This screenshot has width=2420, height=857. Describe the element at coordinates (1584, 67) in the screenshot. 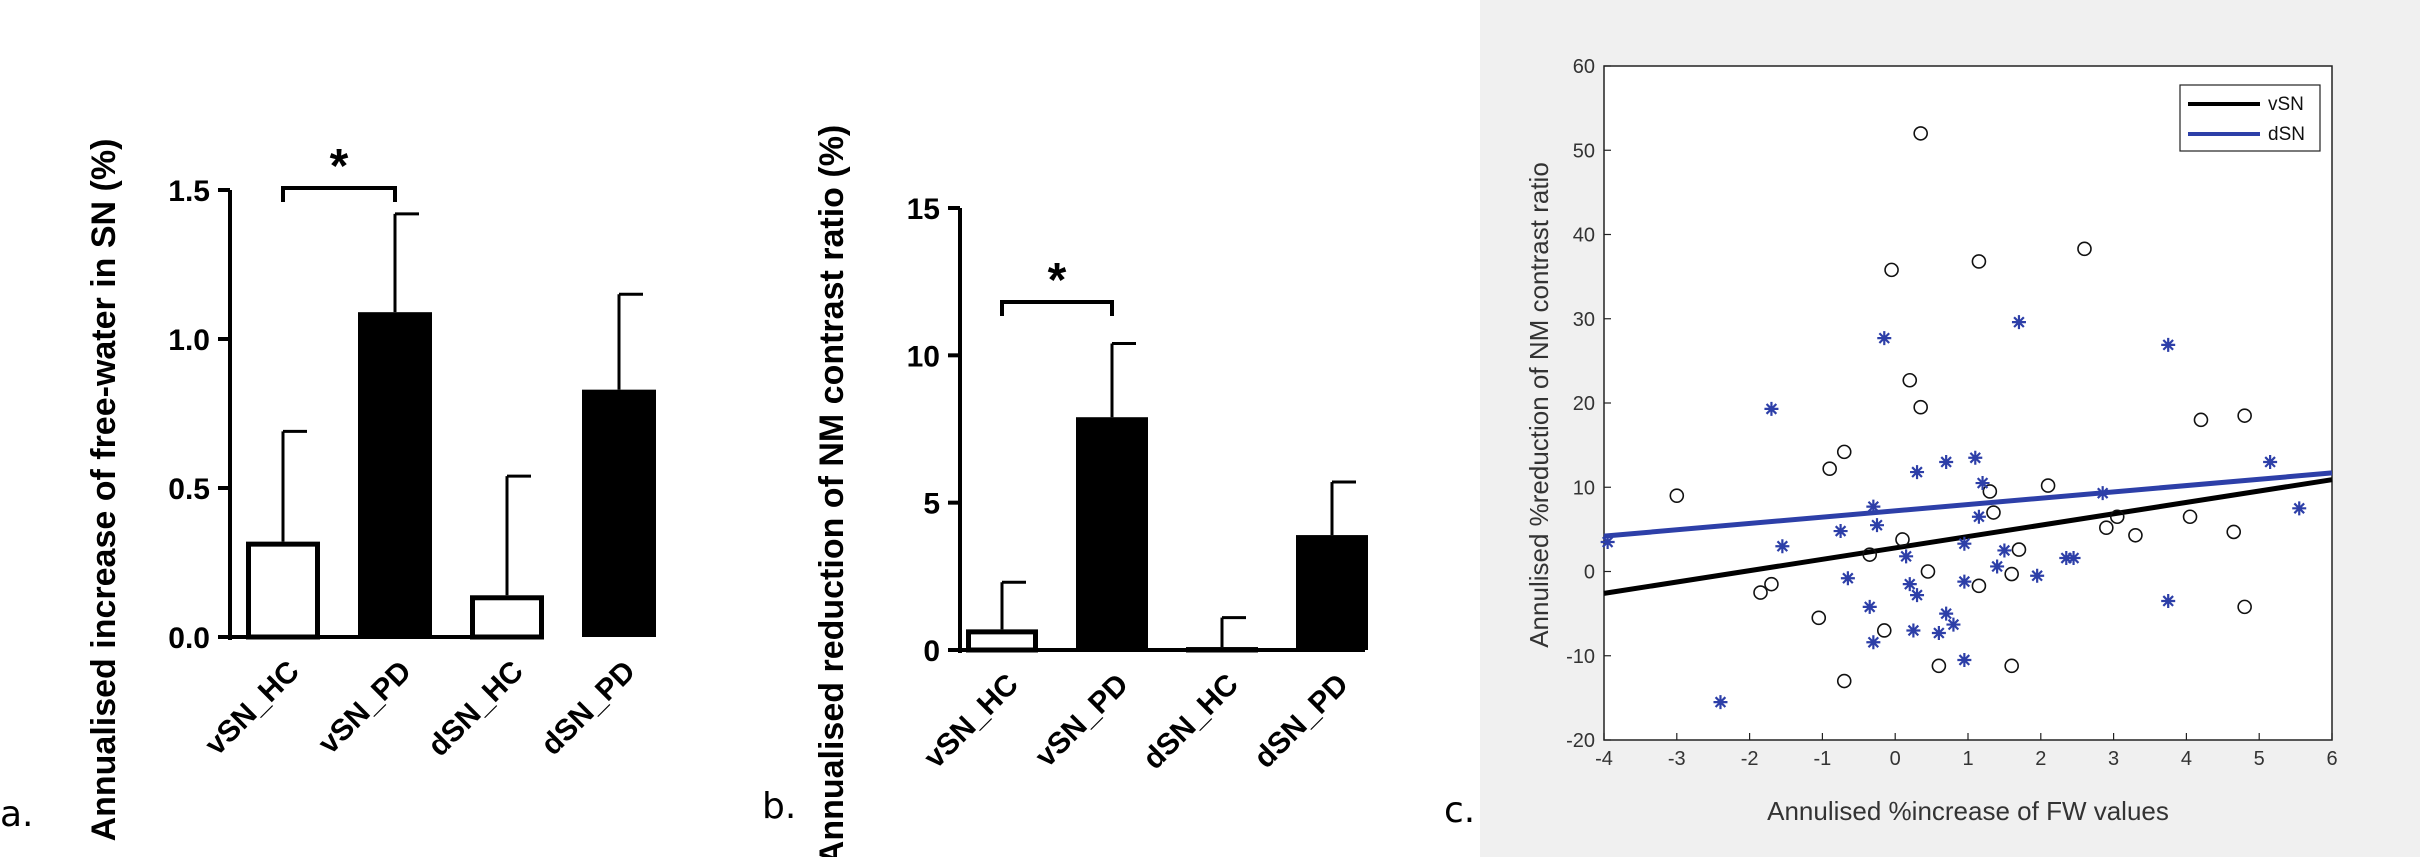

I see `y-tick-label: 60` at that location.